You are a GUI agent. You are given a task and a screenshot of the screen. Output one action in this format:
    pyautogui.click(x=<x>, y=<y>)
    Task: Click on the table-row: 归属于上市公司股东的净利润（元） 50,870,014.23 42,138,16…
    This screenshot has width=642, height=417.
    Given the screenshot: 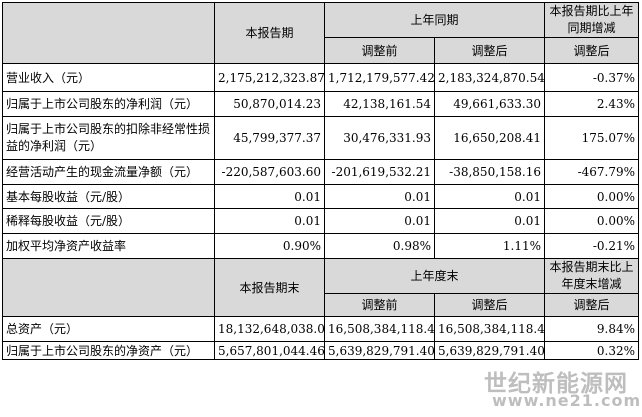 What is the action you would take?
    pyautogui.click(x=321, y=104)
    